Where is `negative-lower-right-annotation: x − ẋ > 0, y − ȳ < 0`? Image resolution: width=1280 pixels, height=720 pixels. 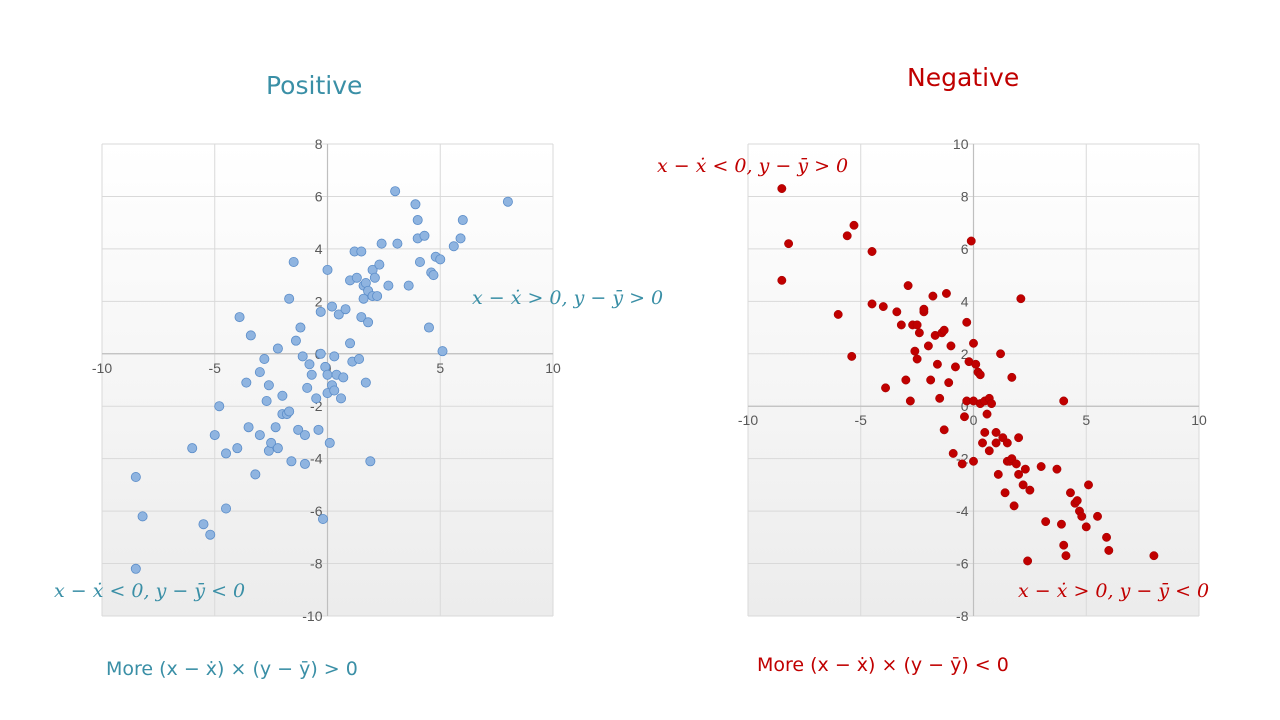
negative-lower-right-annotation: x − ẋ > 0, y − ȳ < 0 is located at coordinates (1114, 591).